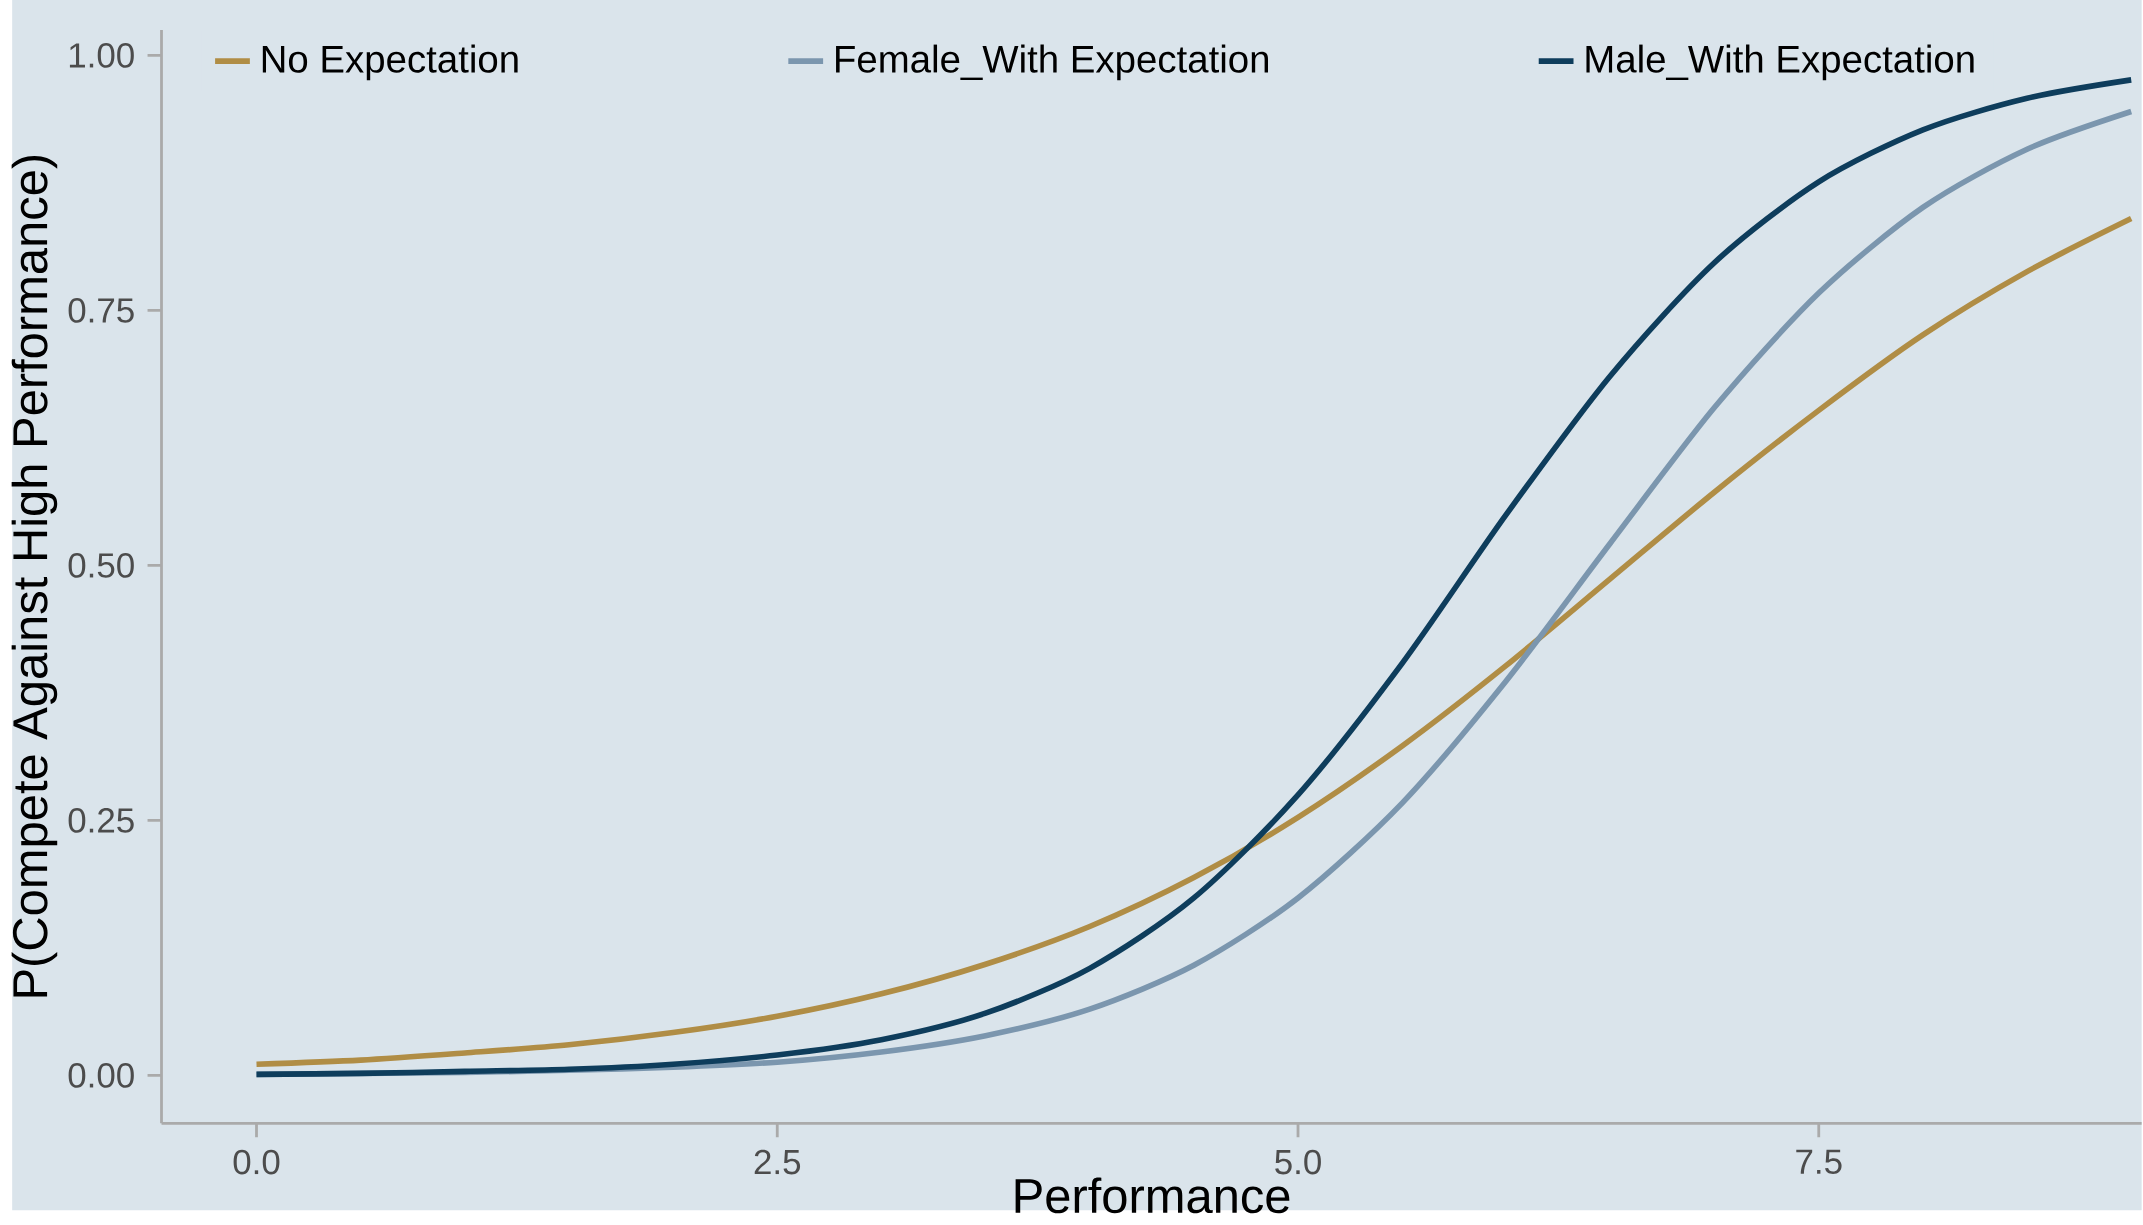  What do you see at coordinates (34, 576) in the screenshot?
I see `y-axis-title: P(Compete Against High Performance)` at bounding box center [34, 576].